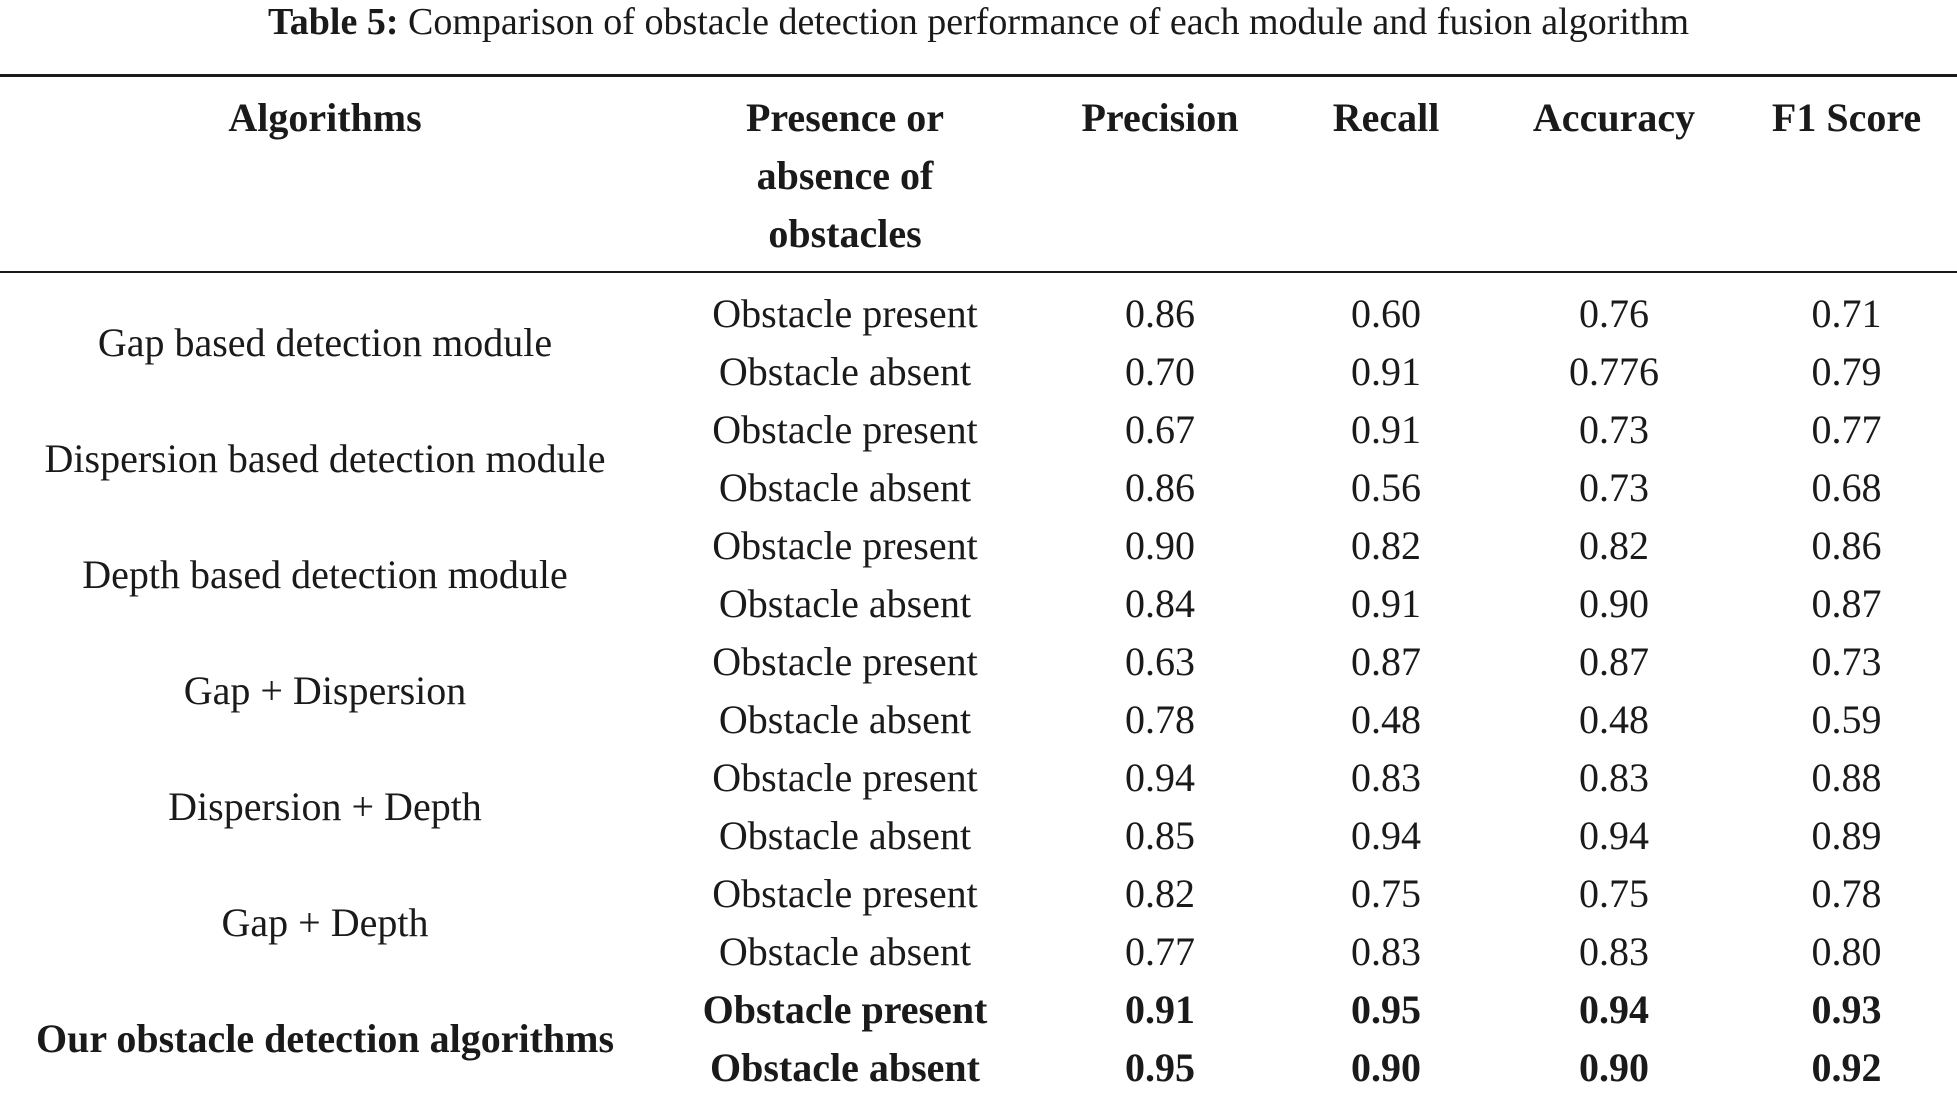 The width and height of the screenshot is (1957, 1097). What do you see at coordinates (1160, 545) in the screenshot?
I see `precision-cell: 0.90` at bounding box center [1160, 545].